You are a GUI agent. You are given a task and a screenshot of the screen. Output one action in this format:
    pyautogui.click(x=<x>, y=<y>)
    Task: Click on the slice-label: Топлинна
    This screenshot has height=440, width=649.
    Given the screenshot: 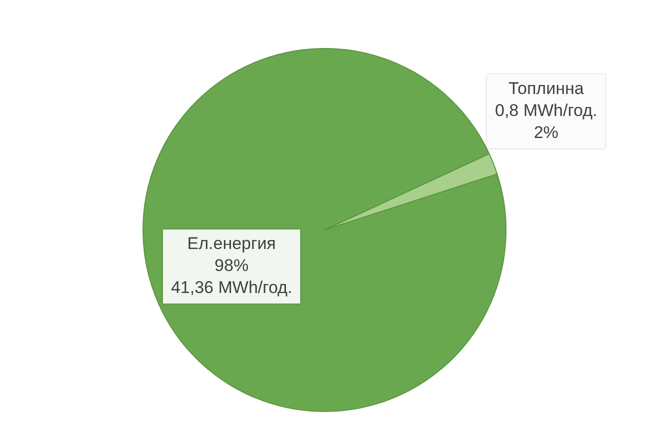 What is the action you would take?
    pyautogui.click(x=546, y=88)
    